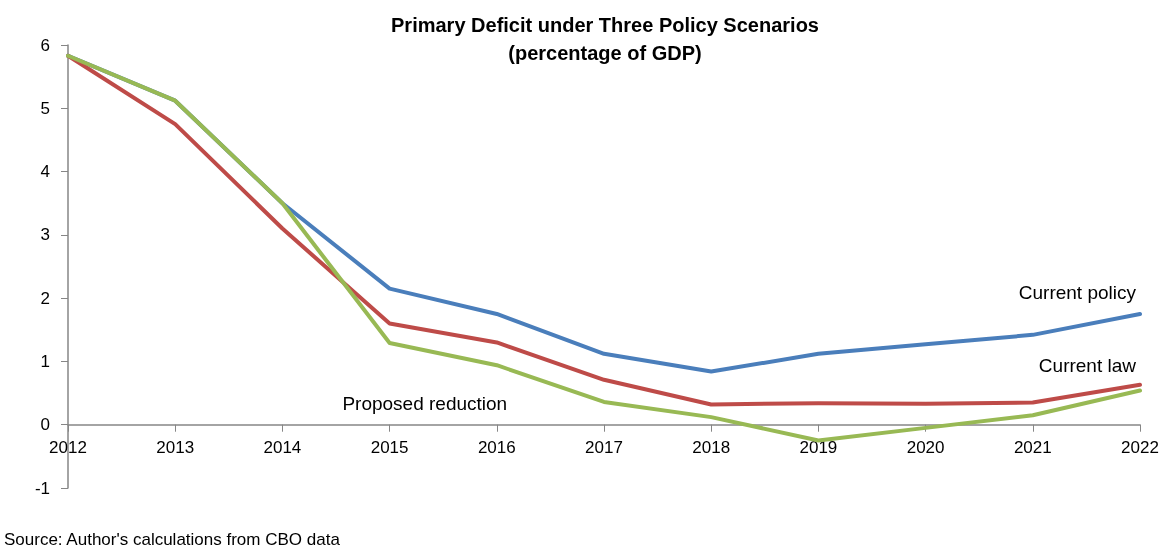 Image resolution: width=1167 pixels, height=550 pixels. I want to click on series-label: Current law, so click(1087, 365).